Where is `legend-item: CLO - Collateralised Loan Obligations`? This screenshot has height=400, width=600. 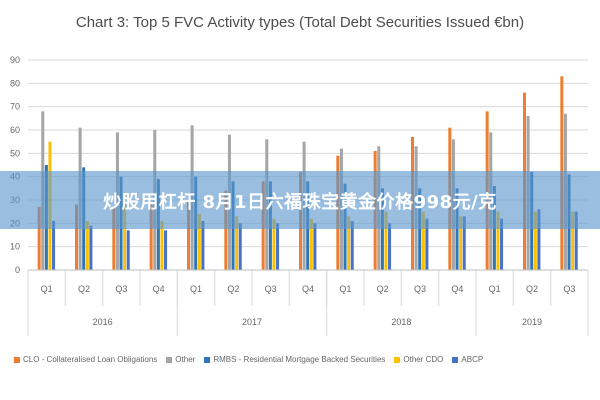
legend-item: CLO - Collateralised Loan Obligations is located at coordinates (85, 359).